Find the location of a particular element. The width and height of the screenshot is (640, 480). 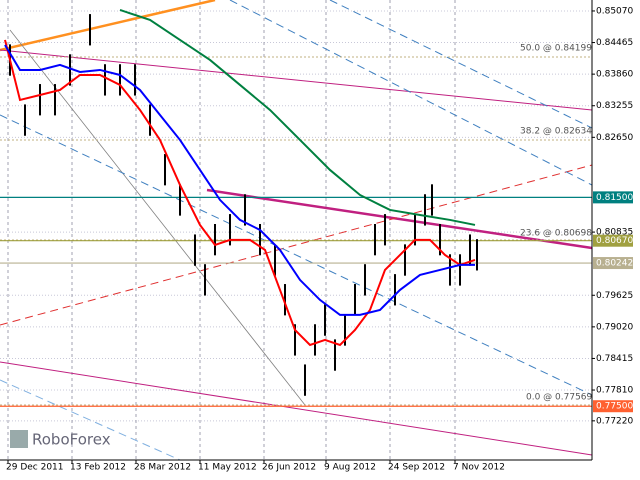

y-tick-label: 0.83860 is located at coordinates (614, 75).